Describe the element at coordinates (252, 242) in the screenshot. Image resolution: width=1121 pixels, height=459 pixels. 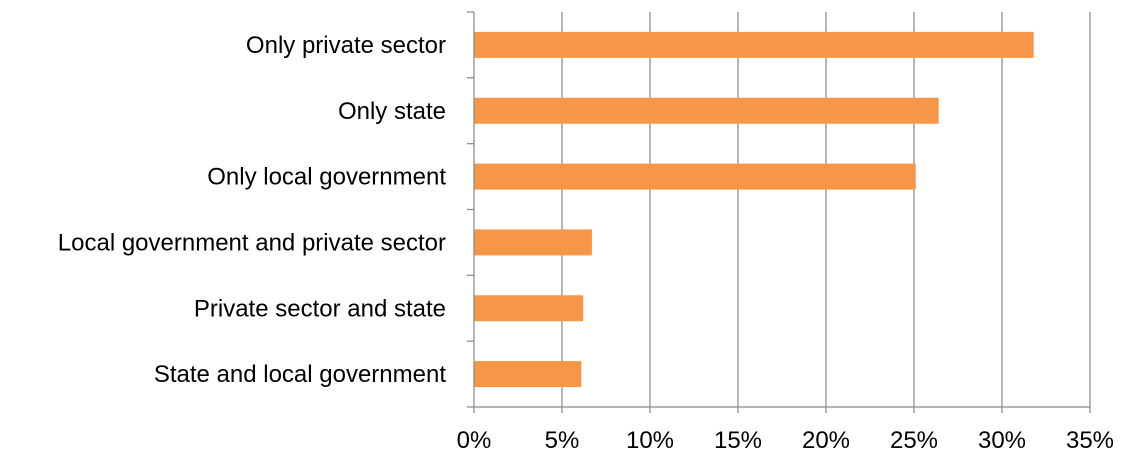
I see `category-label: Local government and private sector` at that location.